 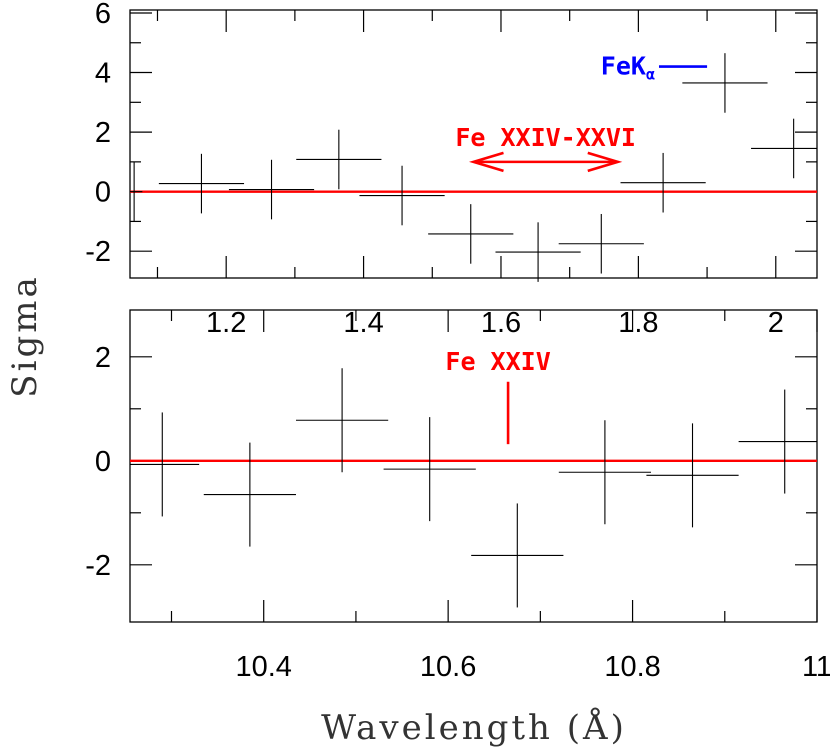 What do you see at coordinates (628, 68) in the screenshot?
I see `annotation-label: FeKα` at bounding box center [628, 68].